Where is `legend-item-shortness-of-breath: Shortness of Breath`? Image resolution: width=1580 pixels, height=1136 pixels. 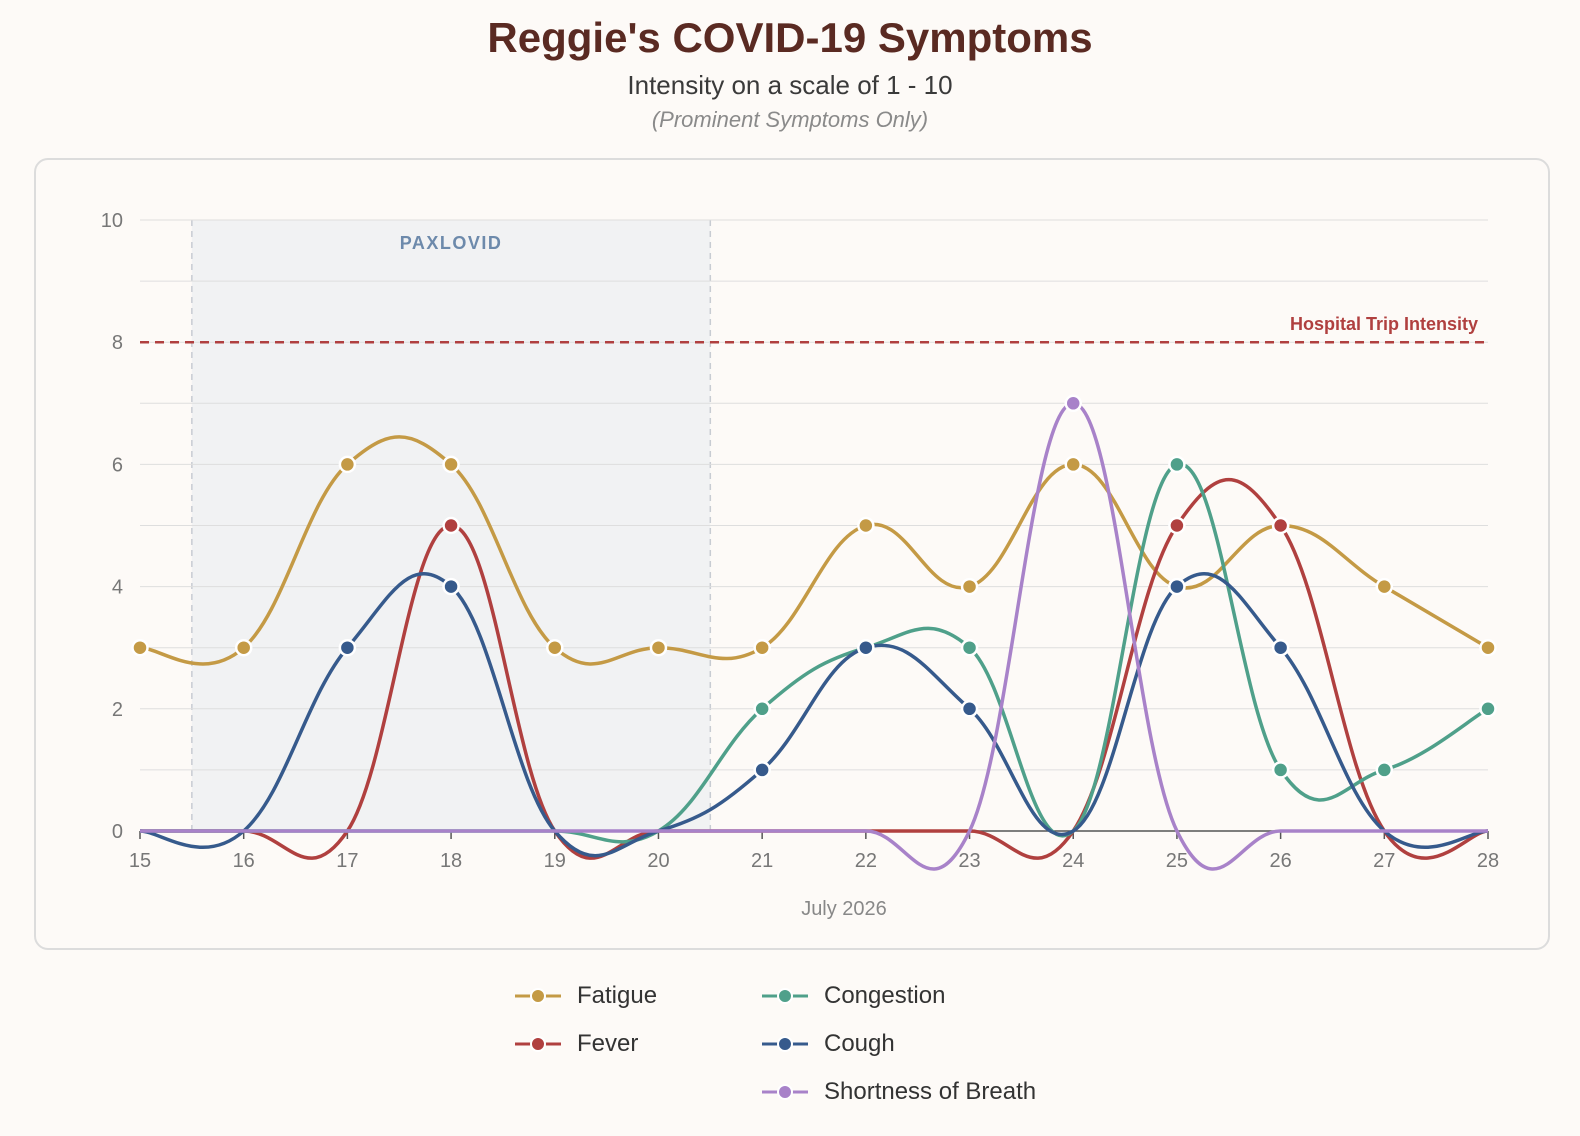
legend-item-shortness-of-breath: Shortness of Breath is located at coordinates (899, 1092).